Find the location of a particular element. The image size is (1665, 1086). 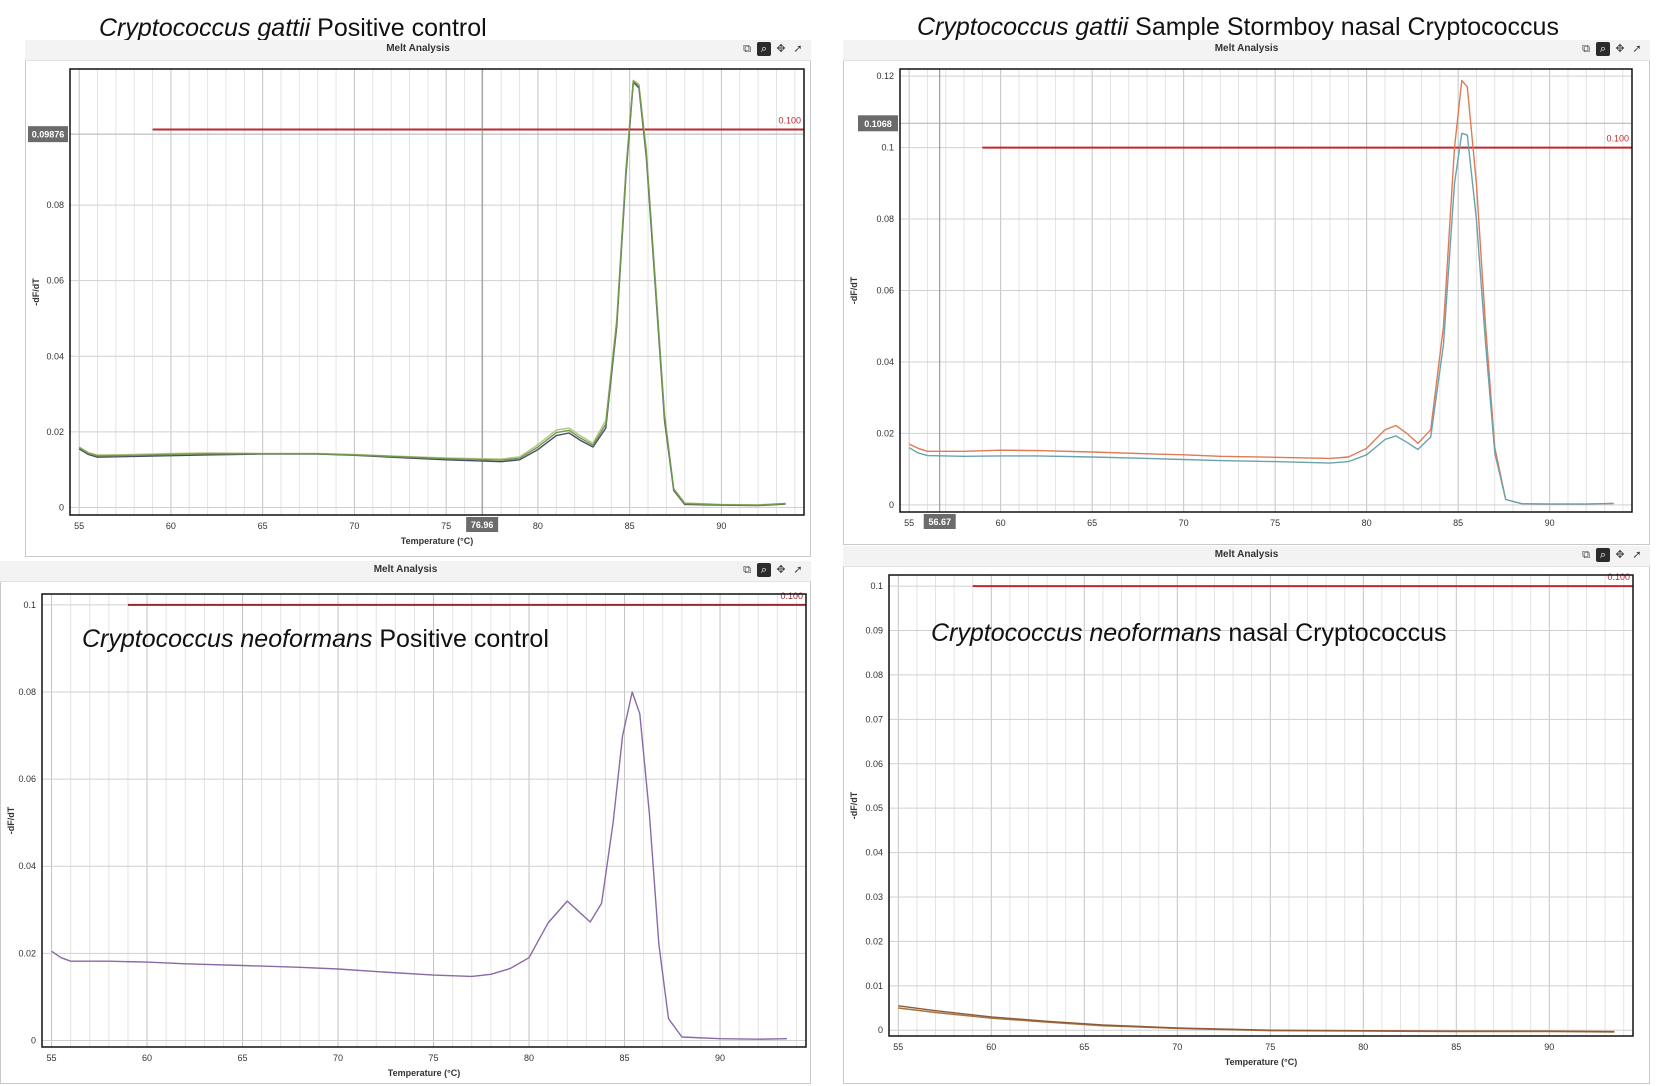

y-tick-label: 0.12 is located at coordinates (885, 76).